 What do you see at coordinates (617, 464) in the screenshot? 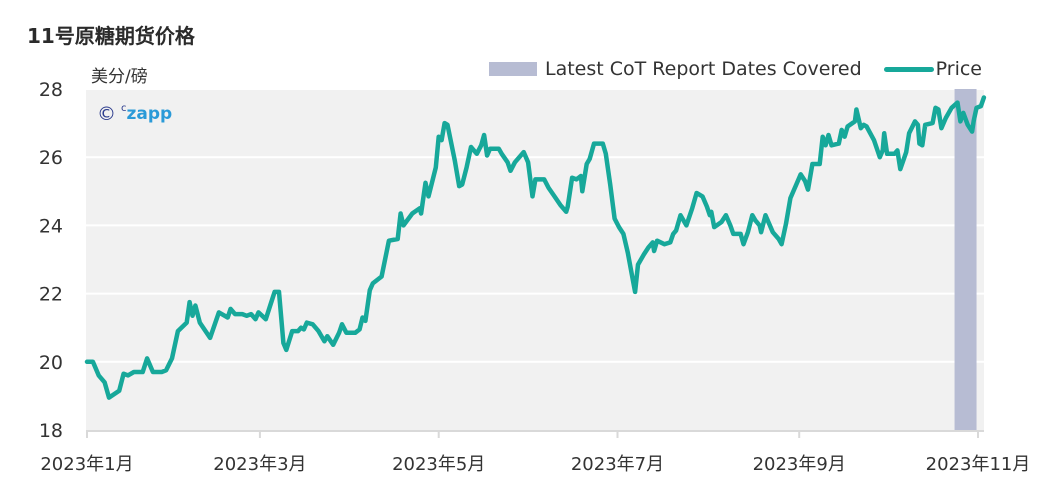
I see `x-tick-label: 2023年7月` at bounding box center [617, 464].